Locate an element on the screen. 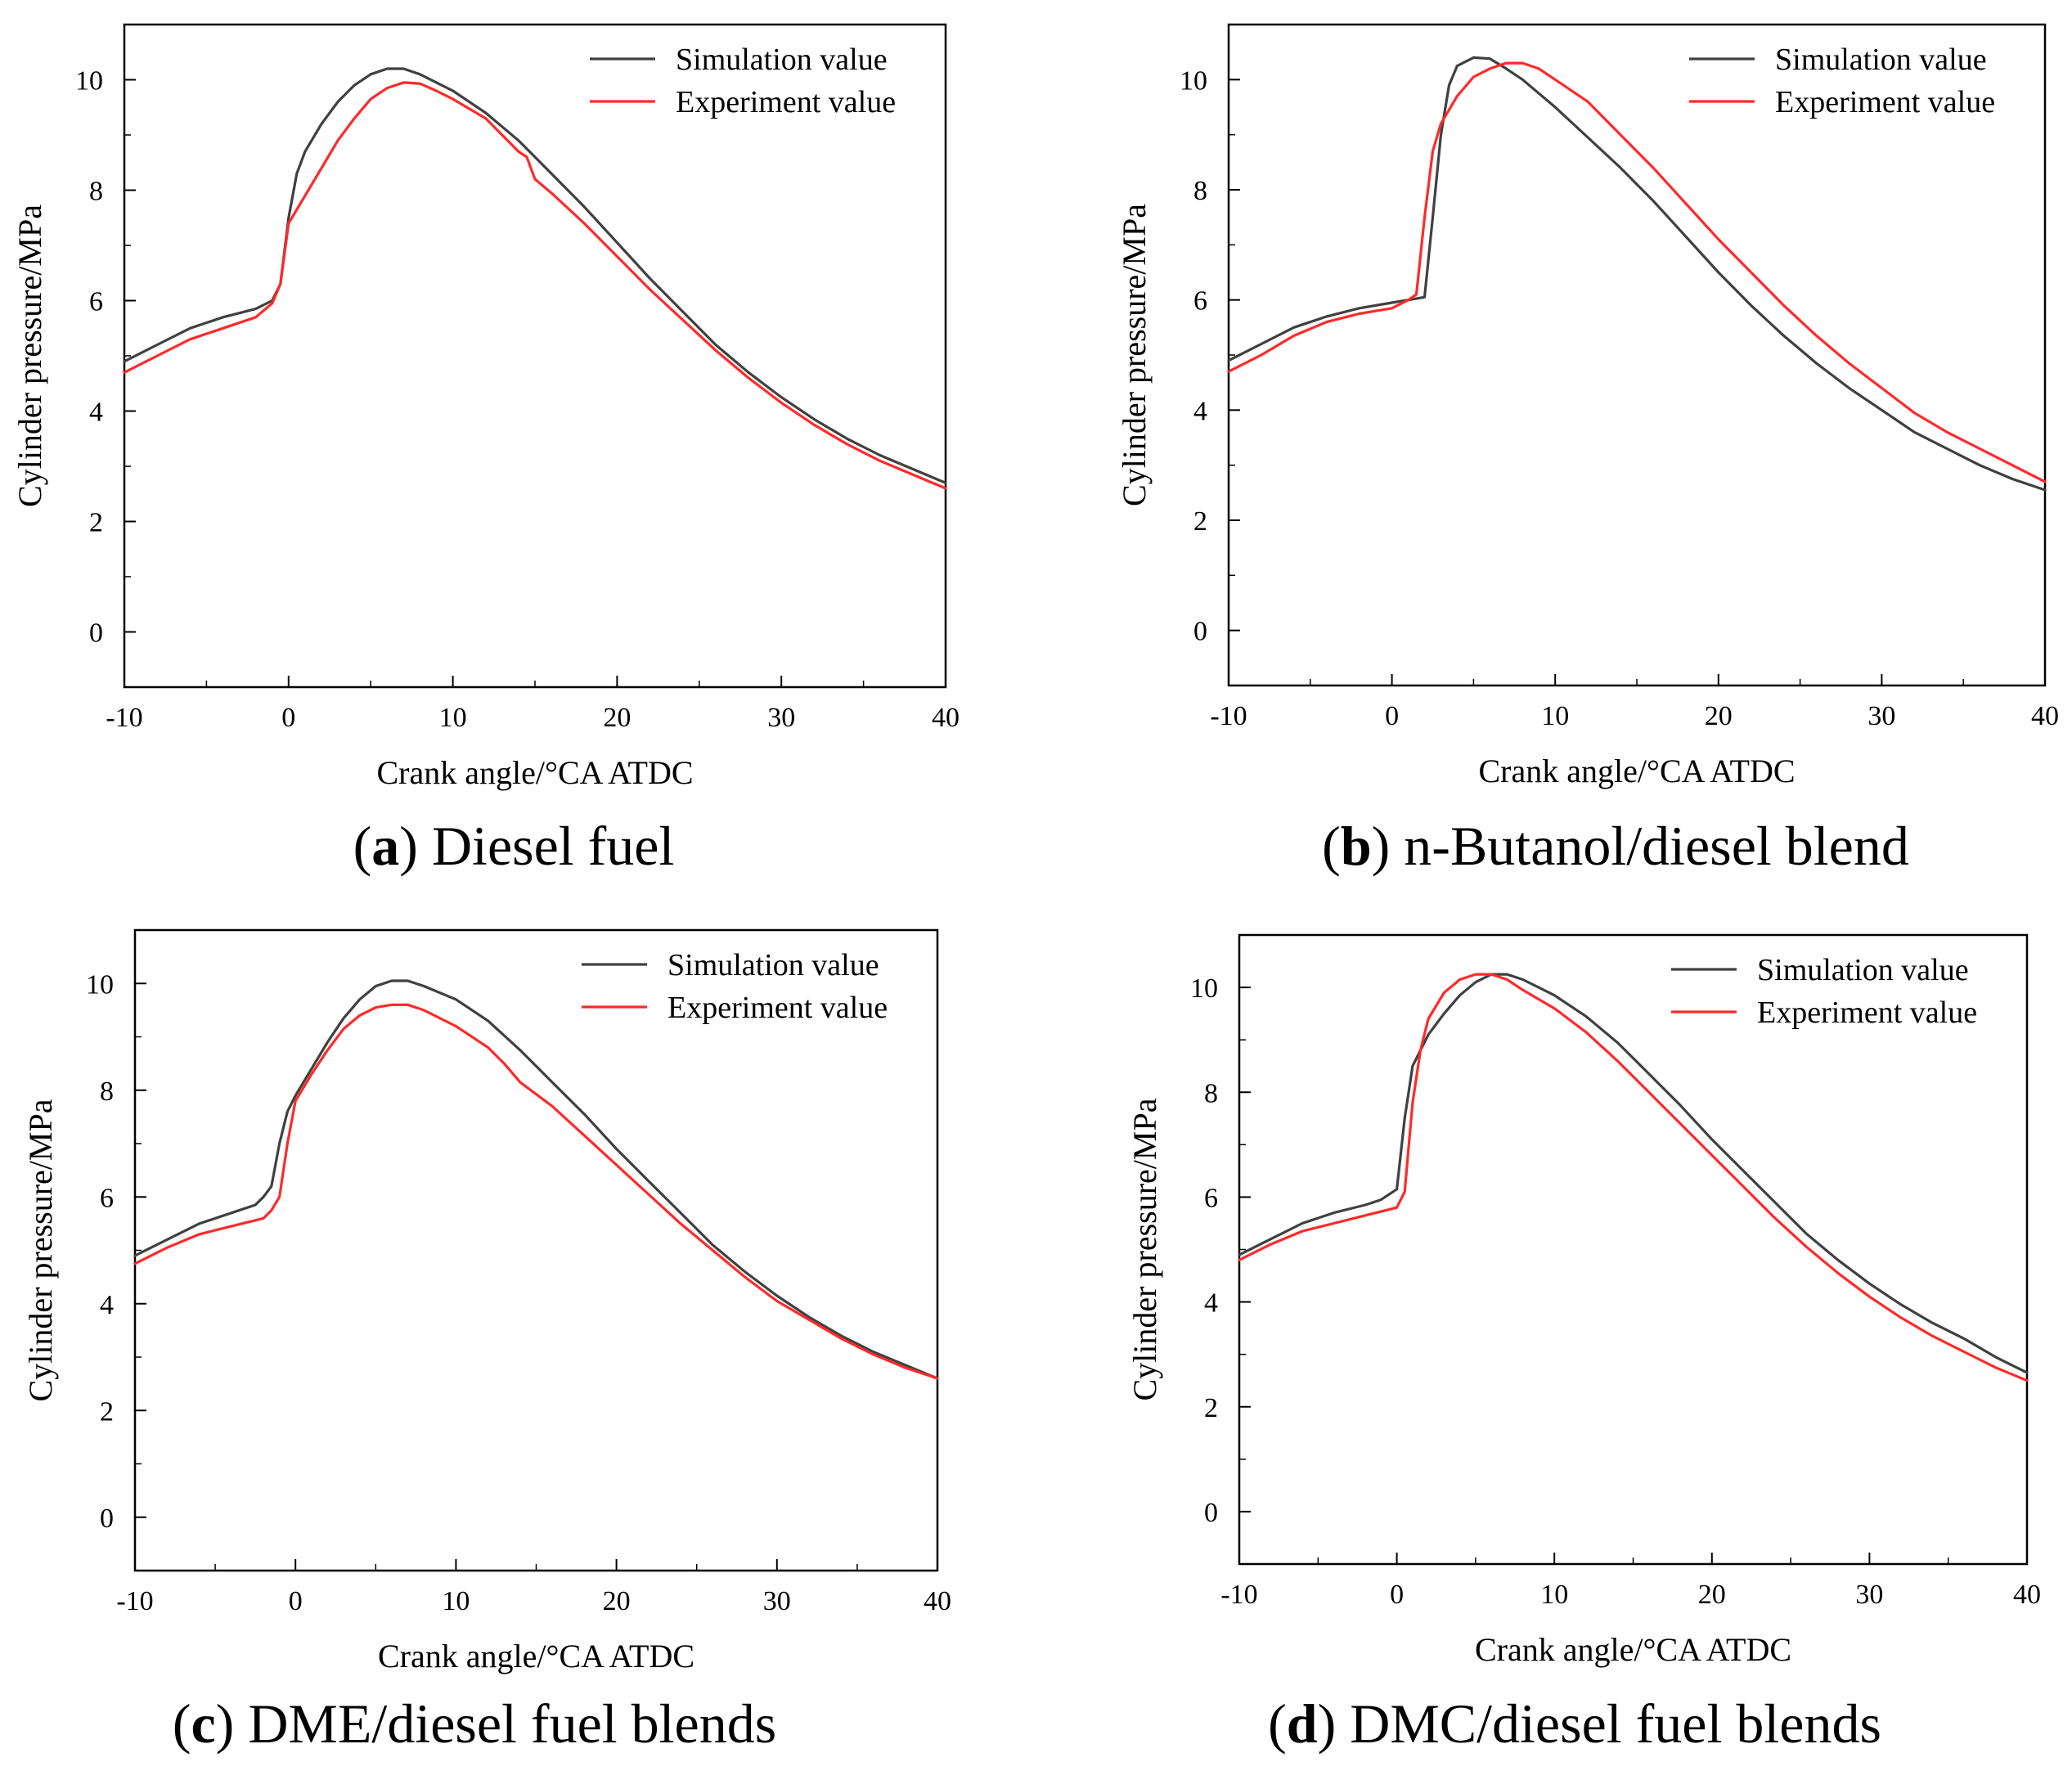  caption-letter: b is located at coordinates (1356, 846).